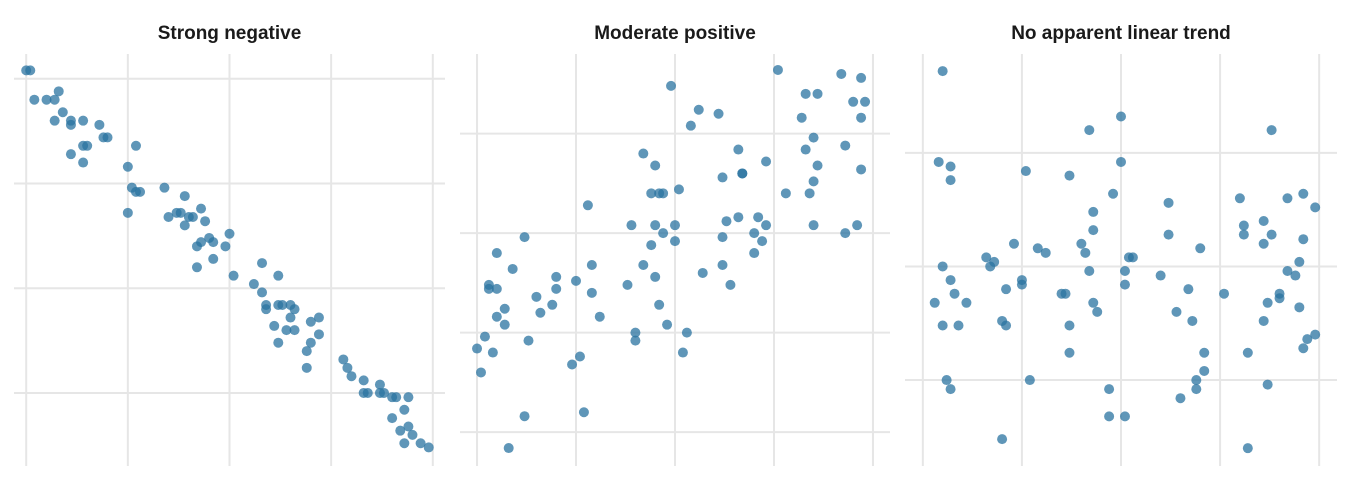 This screenshot has width=1350, height=480. Describe the element at coordinates (1121, 33) in the screenshot. I see `chart-title: No apparent linear trend` at that location.